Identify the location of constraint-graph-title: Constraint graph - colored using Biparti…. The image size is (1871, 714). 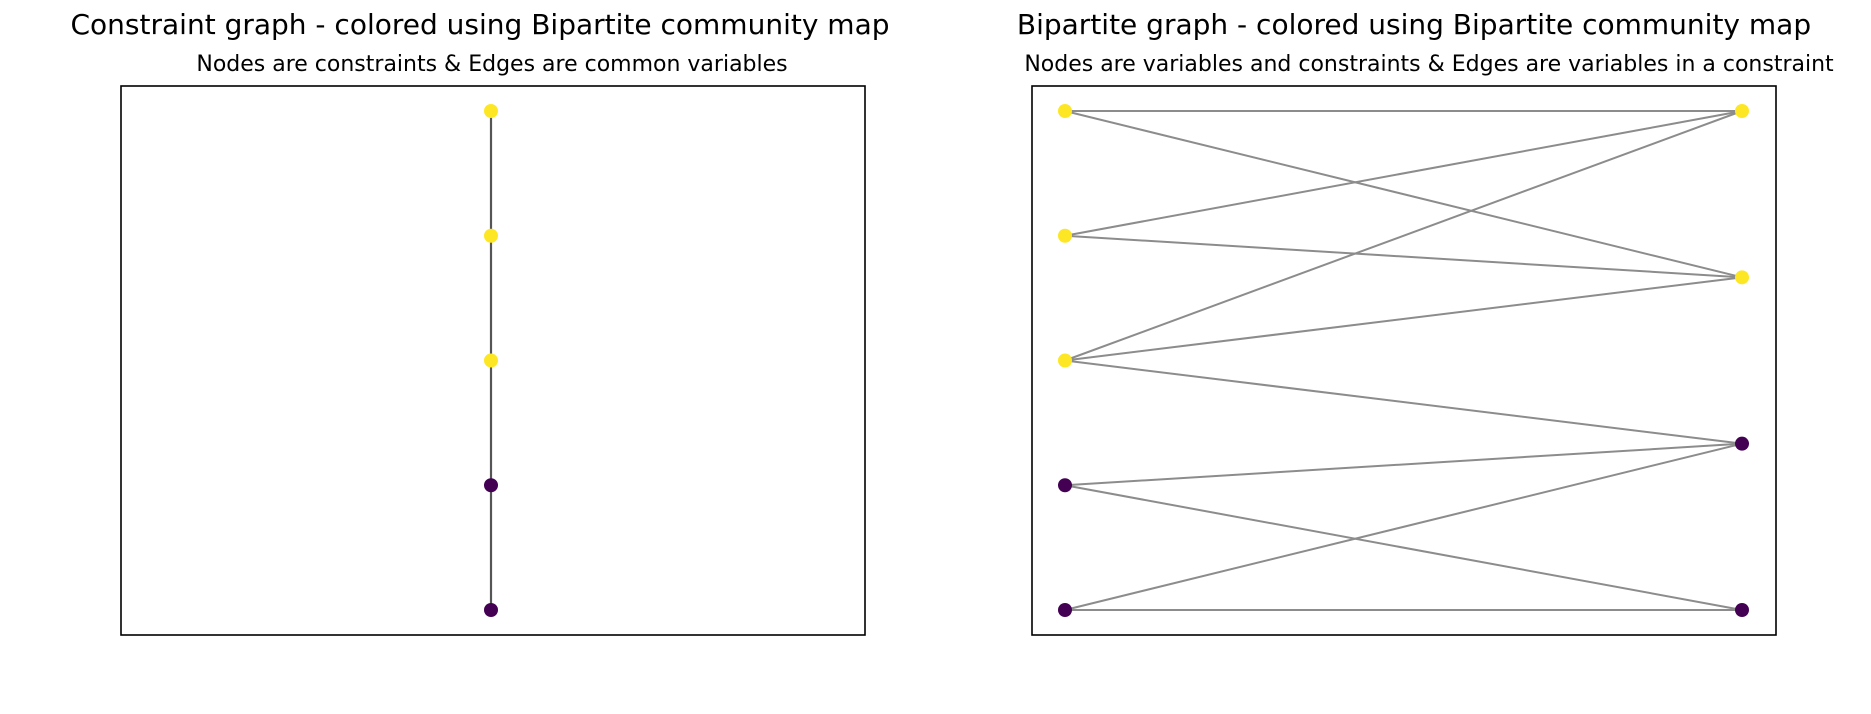
(480, 24).